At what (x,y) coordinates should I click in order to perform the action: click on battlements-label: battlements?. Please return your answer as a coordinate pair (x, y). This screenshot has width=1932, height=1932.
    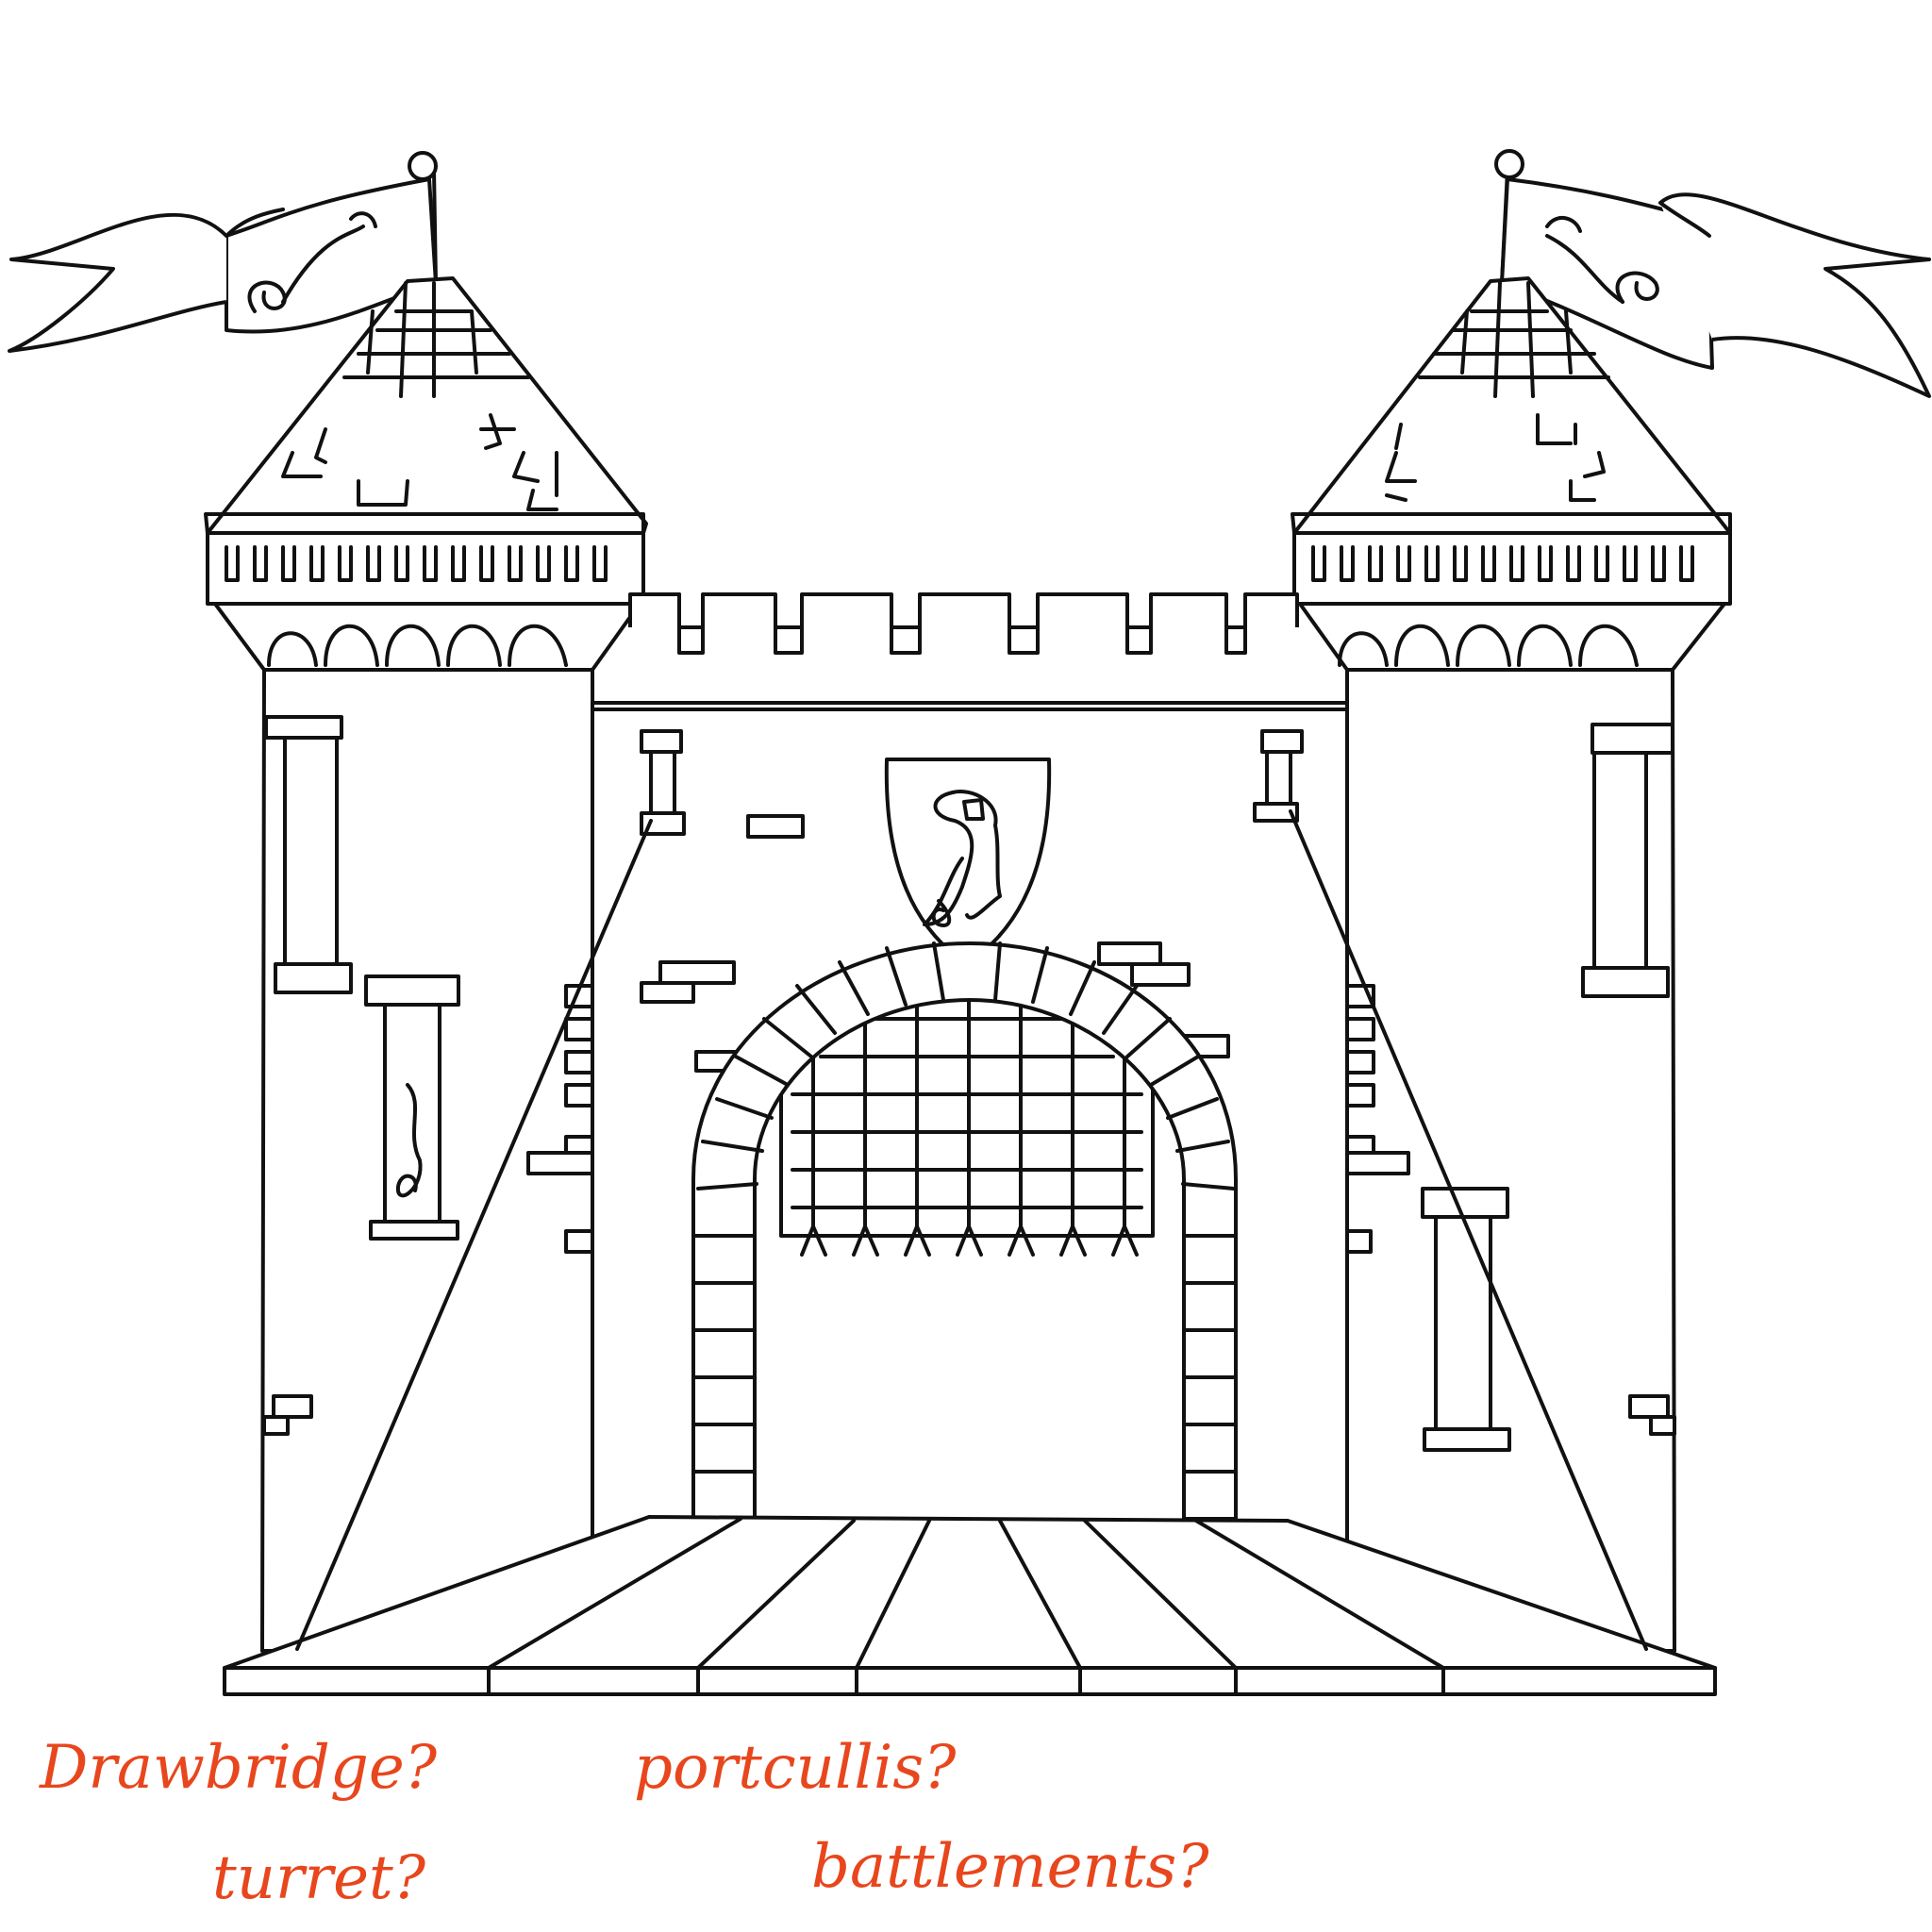
    Looking at the image, I should click on (1010, 1867).